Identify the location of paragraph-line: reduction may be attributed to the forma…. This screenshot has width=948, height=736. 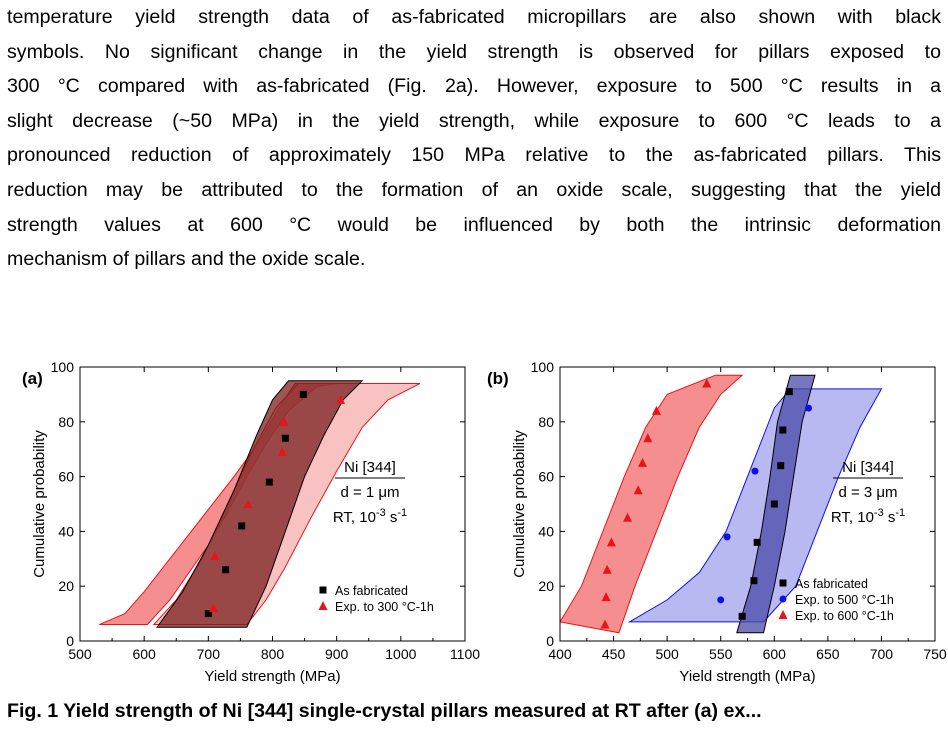
(474, 189).